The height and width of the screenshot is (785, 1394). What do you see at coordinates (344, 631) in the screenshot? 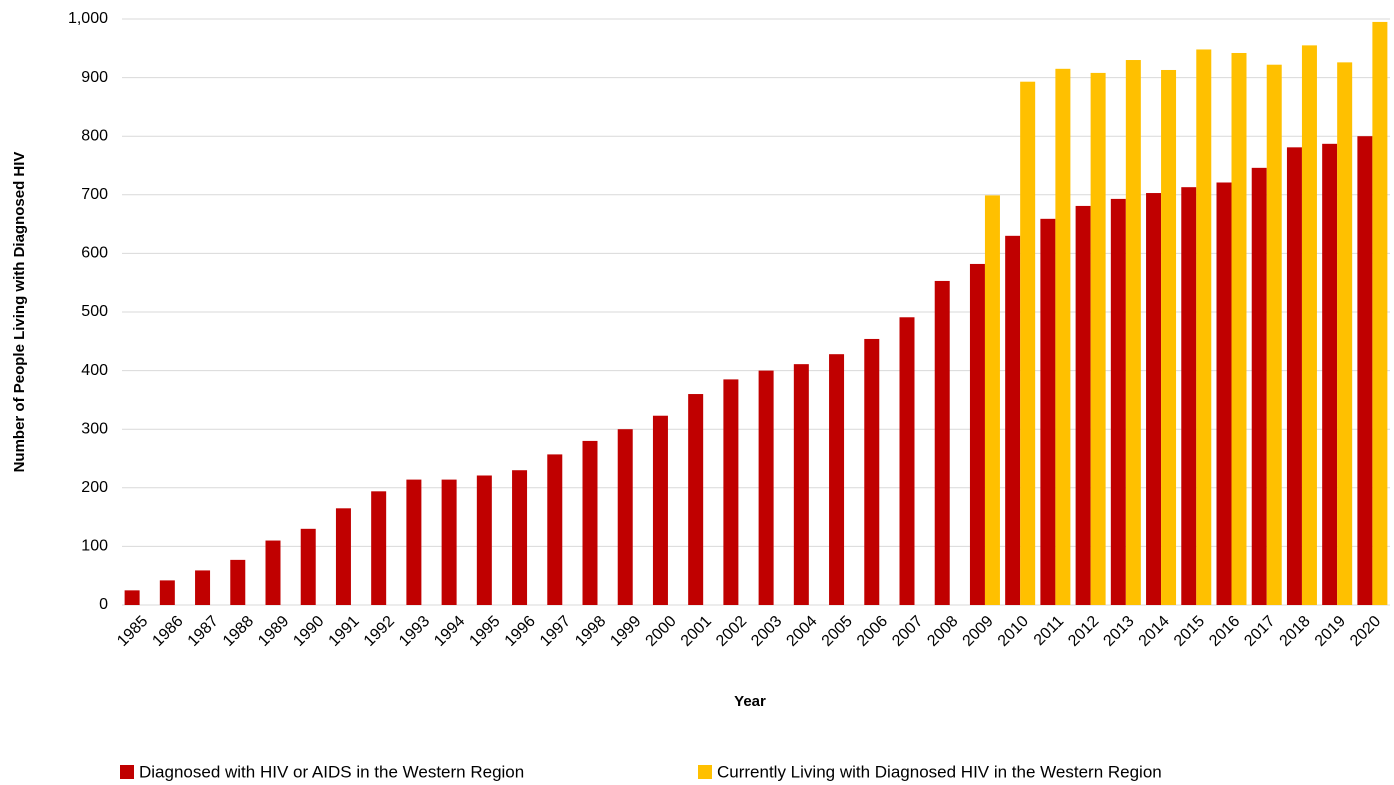
I see `x-tick-label: 1991` at bounding box center [344, 631].